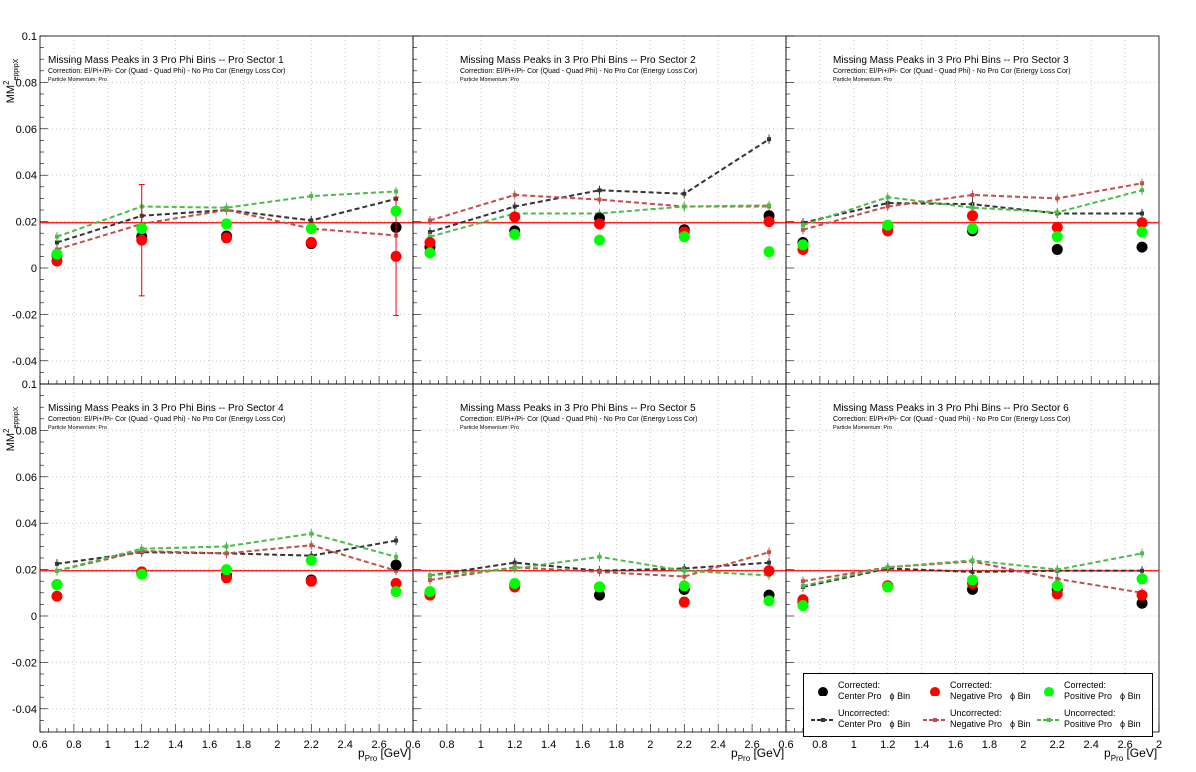 Image resolution: width=1196 pixels, height=772 pixels. I want to click on x-tick-label: 2.4, so click(345, 745).